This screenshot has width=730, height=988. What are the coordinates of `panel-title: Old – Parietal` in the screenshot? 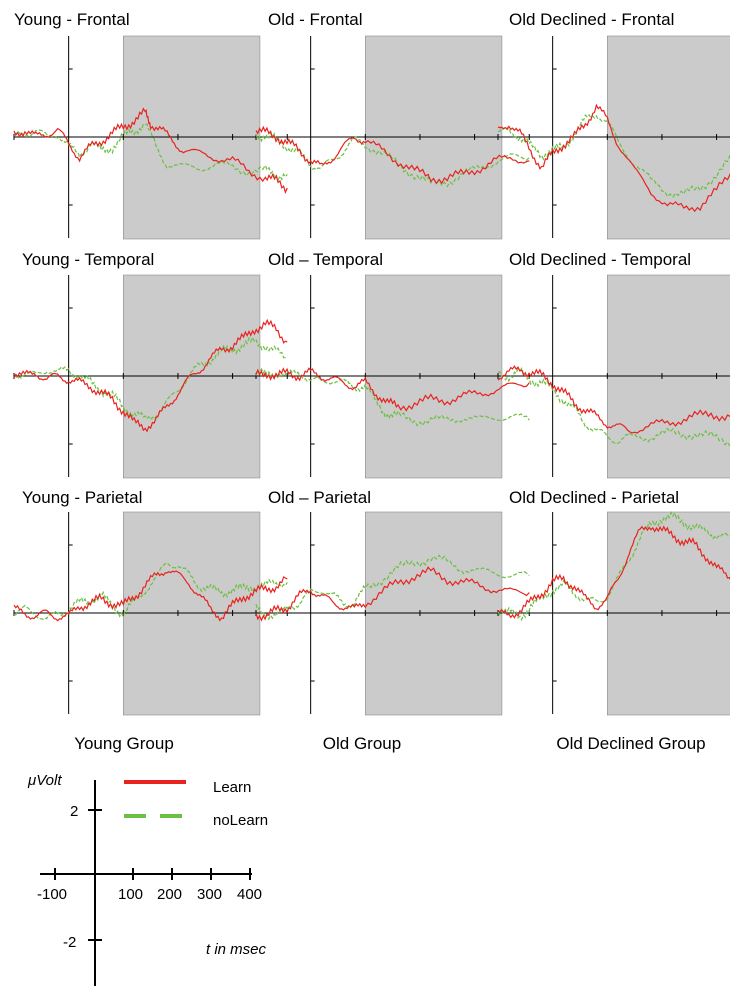 It's located at (319, 497).